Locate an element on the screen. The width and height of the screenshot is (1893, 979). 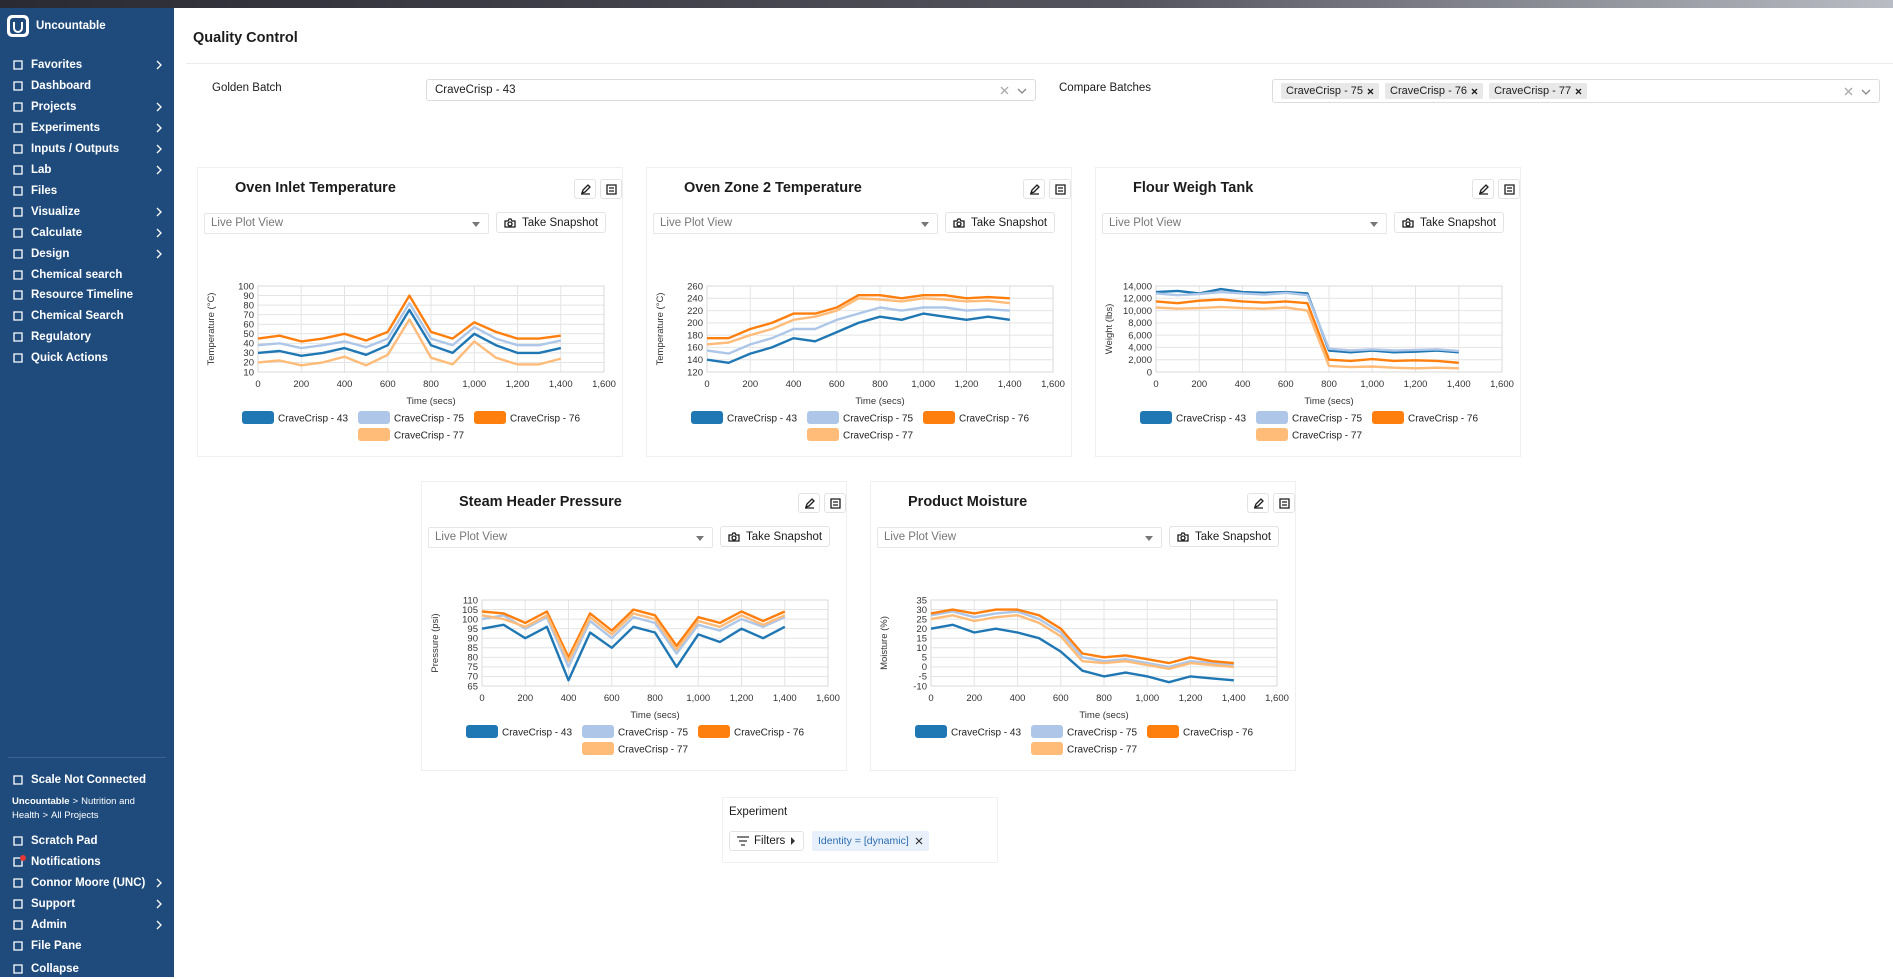
nav-item: Regulatory is located at coordinates (88, 337).